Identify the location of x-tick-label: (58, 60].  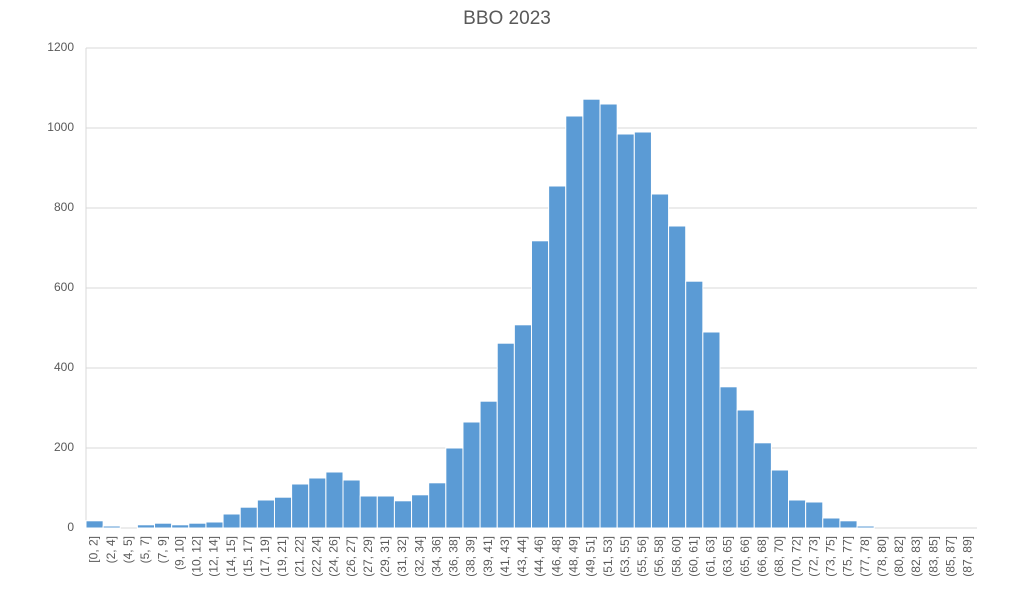
(676, 556).